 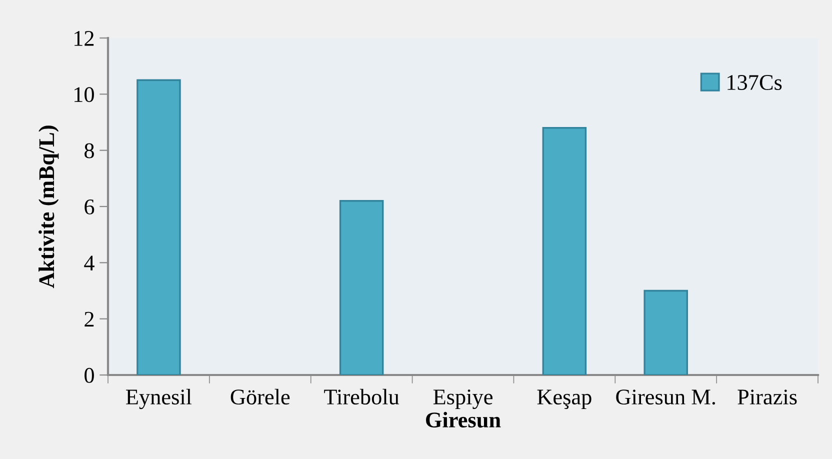 I want to click on x-axis-title: Giresun, so click(x=463, y=420).